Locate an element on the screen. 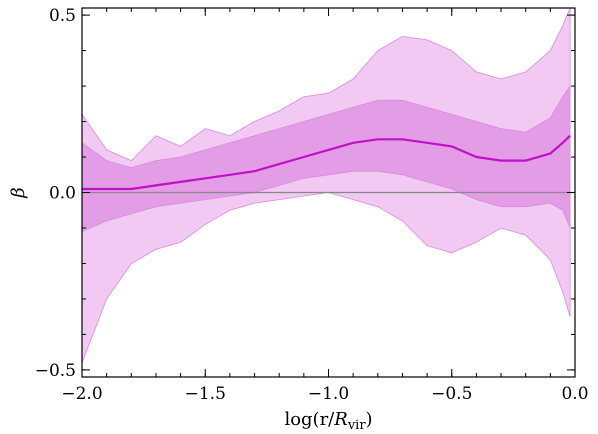  y-tick-label: −0.5 is located at coordinates (55, 371).